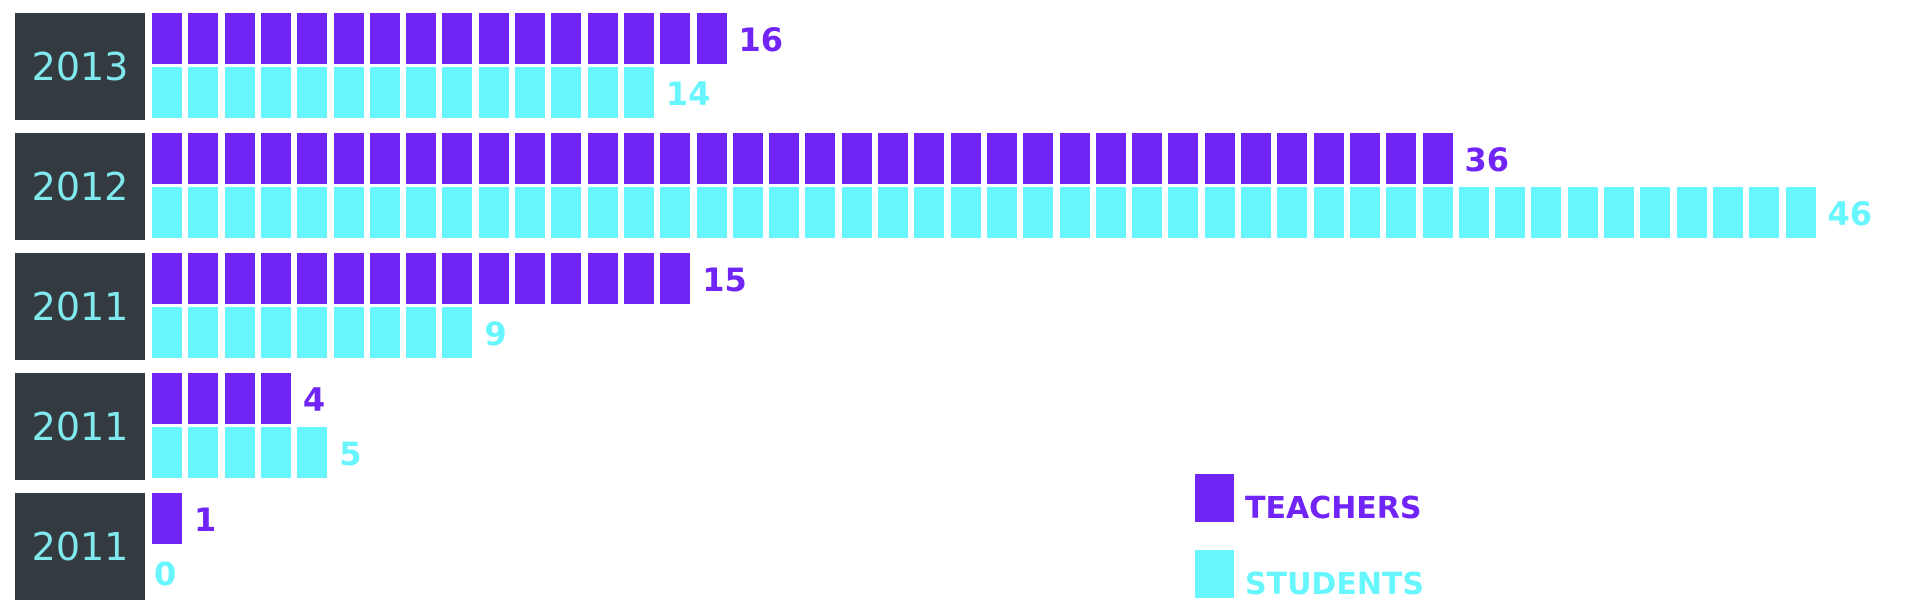  What do you see at coordinates (1335, 584) in the screenshot?
I see `legend-label-students: STUDENTS` at bounding box center [1335, 584].